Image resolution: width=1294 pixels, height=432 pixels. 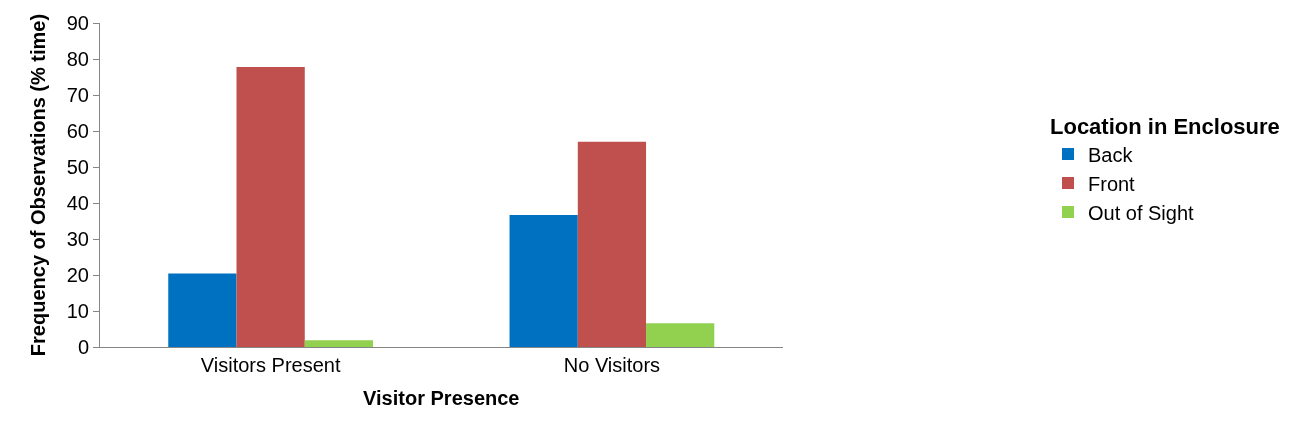 I want to click on x-axis-title: Visitor Presence, so click(x=441, y=397).